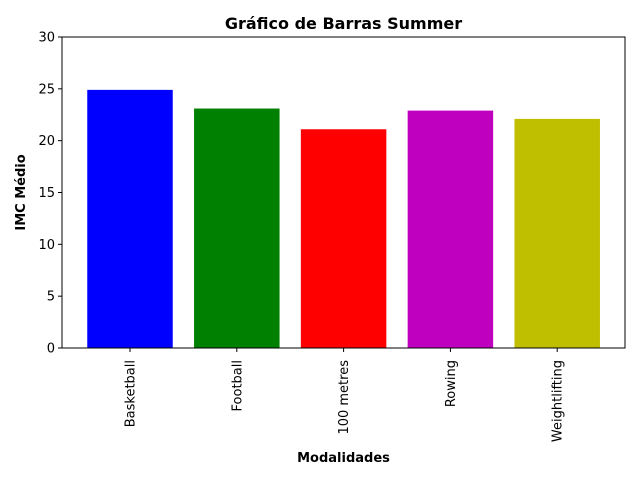 Image resolution: width=640 pixels, height=480 pixels. What do you see at coordinates (46, 38) in the screenshot?
I see `y-tick-label: 30` at bounding box center [46, 38].